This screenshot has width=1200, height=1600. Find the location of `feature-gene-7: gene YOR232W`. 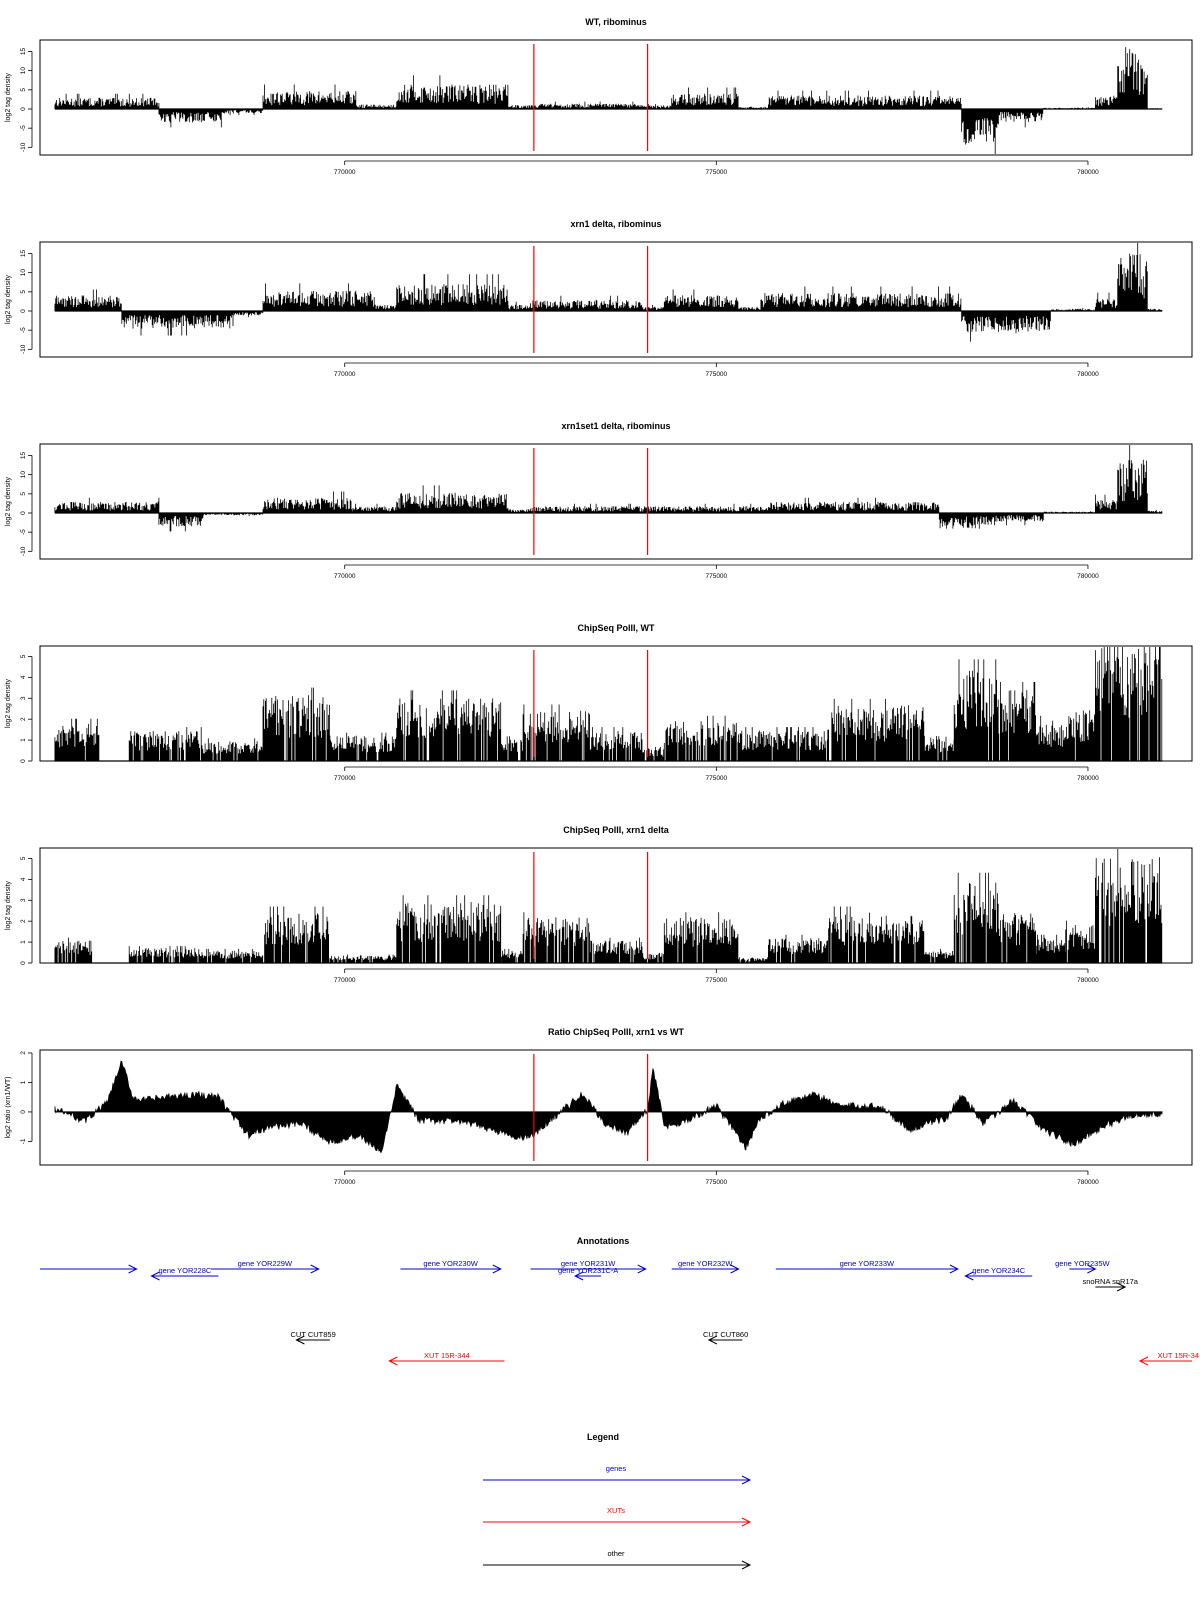

feature-gene-7: gene YOR232W is located at coordinates (705, 1266).